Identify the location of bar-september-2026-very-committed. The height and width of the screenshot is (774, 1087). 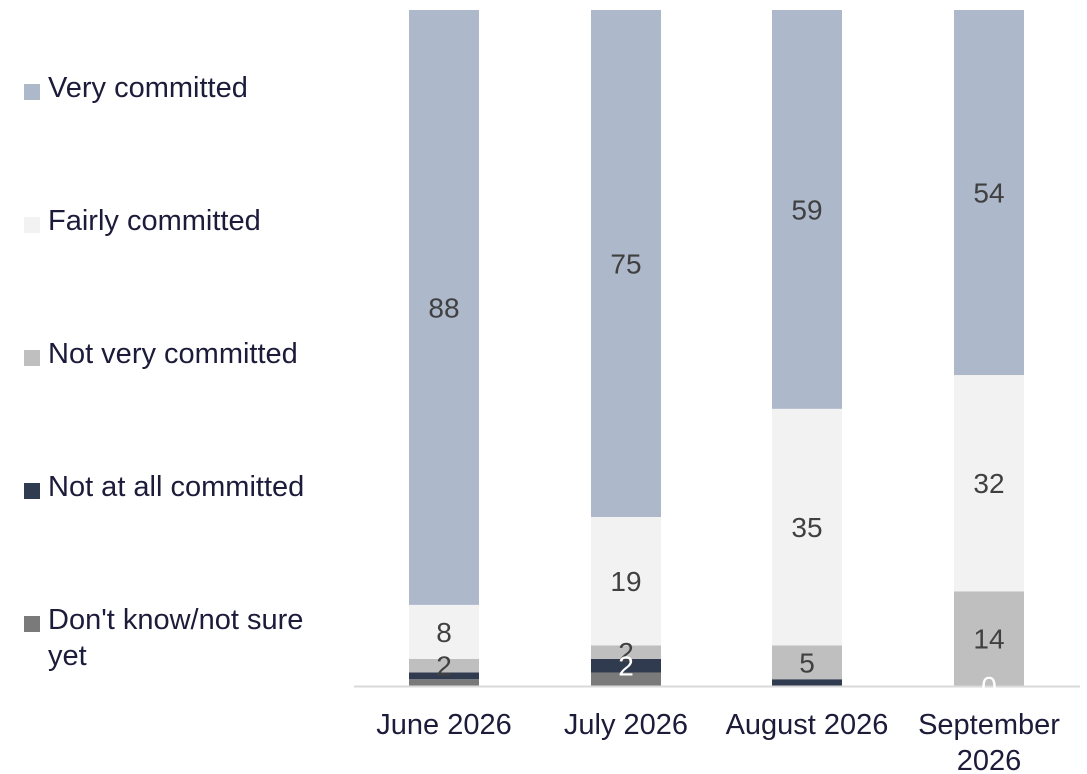
(989, 193).